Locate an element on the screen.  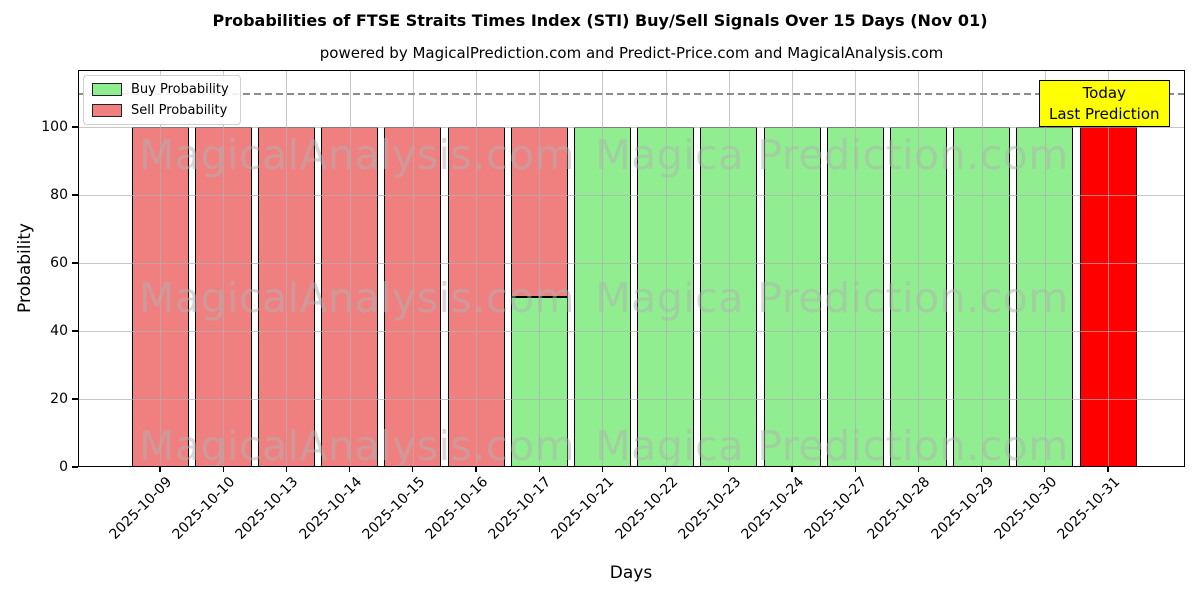
legend-item-sell: Sell Probability is located at coordinates (160, 110).